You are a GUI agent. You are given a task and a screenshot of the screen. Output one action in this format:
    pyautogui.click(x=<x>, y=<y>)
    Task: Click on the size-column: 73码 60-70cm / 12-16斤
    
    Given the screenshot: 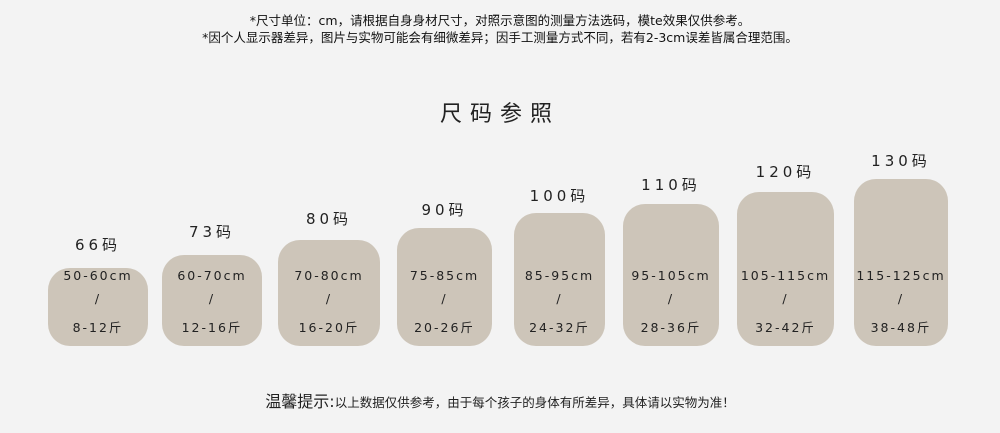 What is the action you would take?
    pyautogui.click(x=212, y=283)
    